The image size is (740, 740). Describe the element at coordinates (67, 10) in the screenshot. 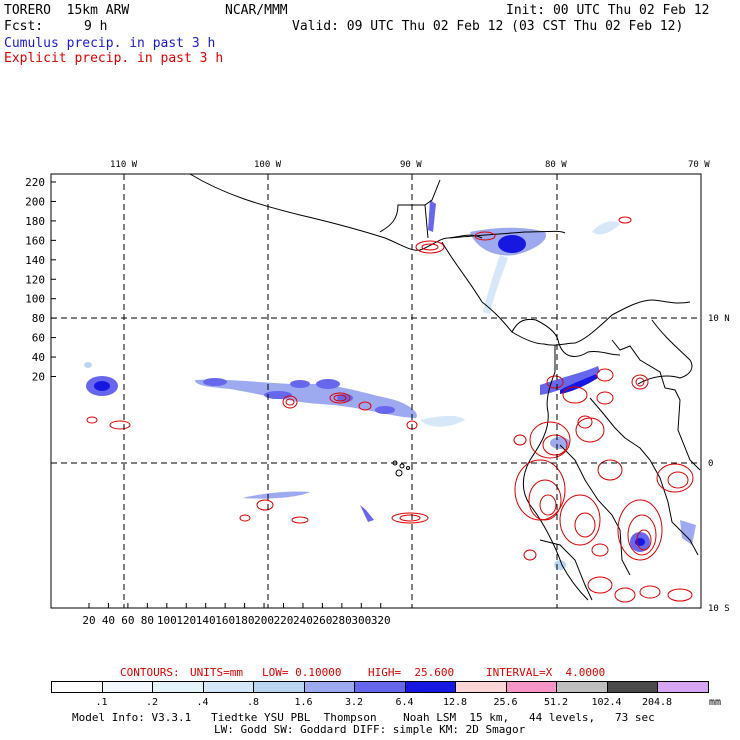

I see `model-title: TORERO 15km ARW` at that location.